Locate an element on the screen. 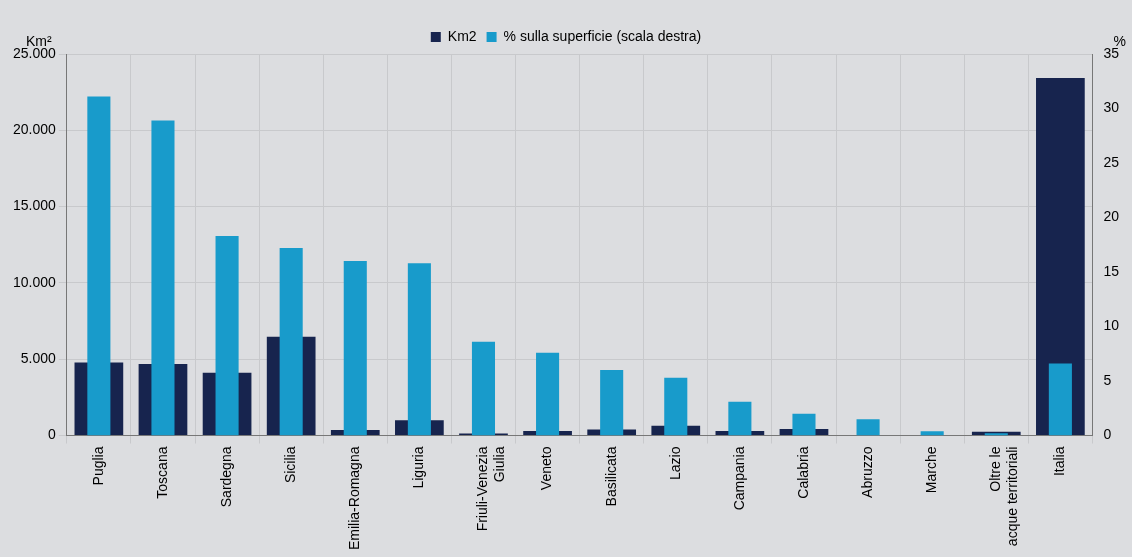  y-tick-label: 15.000 is located at coordinates (34, 205).